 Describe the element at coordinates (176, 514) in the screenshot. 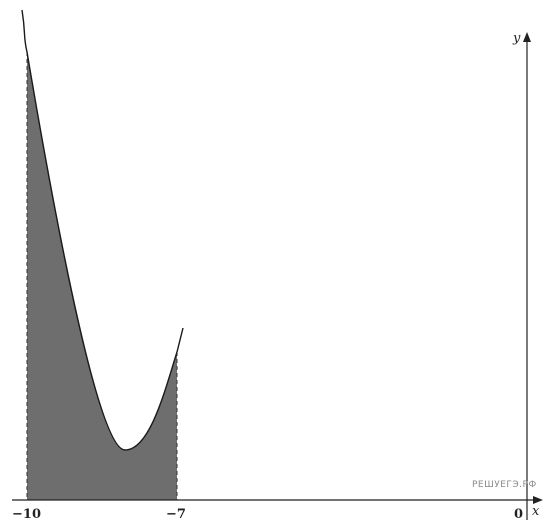

I see `tick-label-minus-7: −7` at that location.